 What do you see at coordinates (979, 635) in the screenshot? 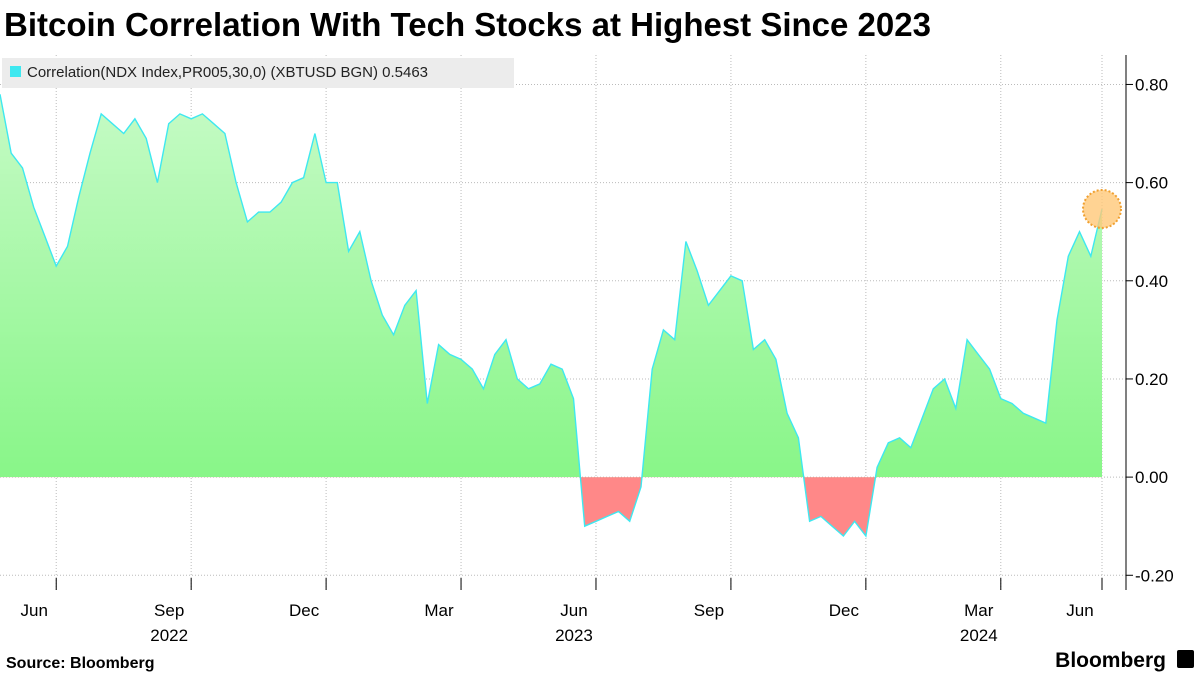
I see `x-year-label: 2024` at bounding box center [979, 635].